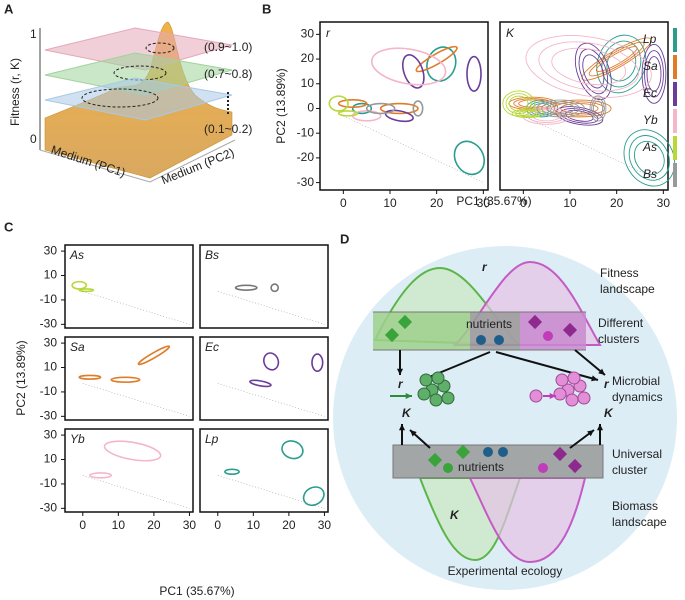  Describe the element at coordinates (212, 439) in the screenshot. I see `plot-title: Lp` at that location.